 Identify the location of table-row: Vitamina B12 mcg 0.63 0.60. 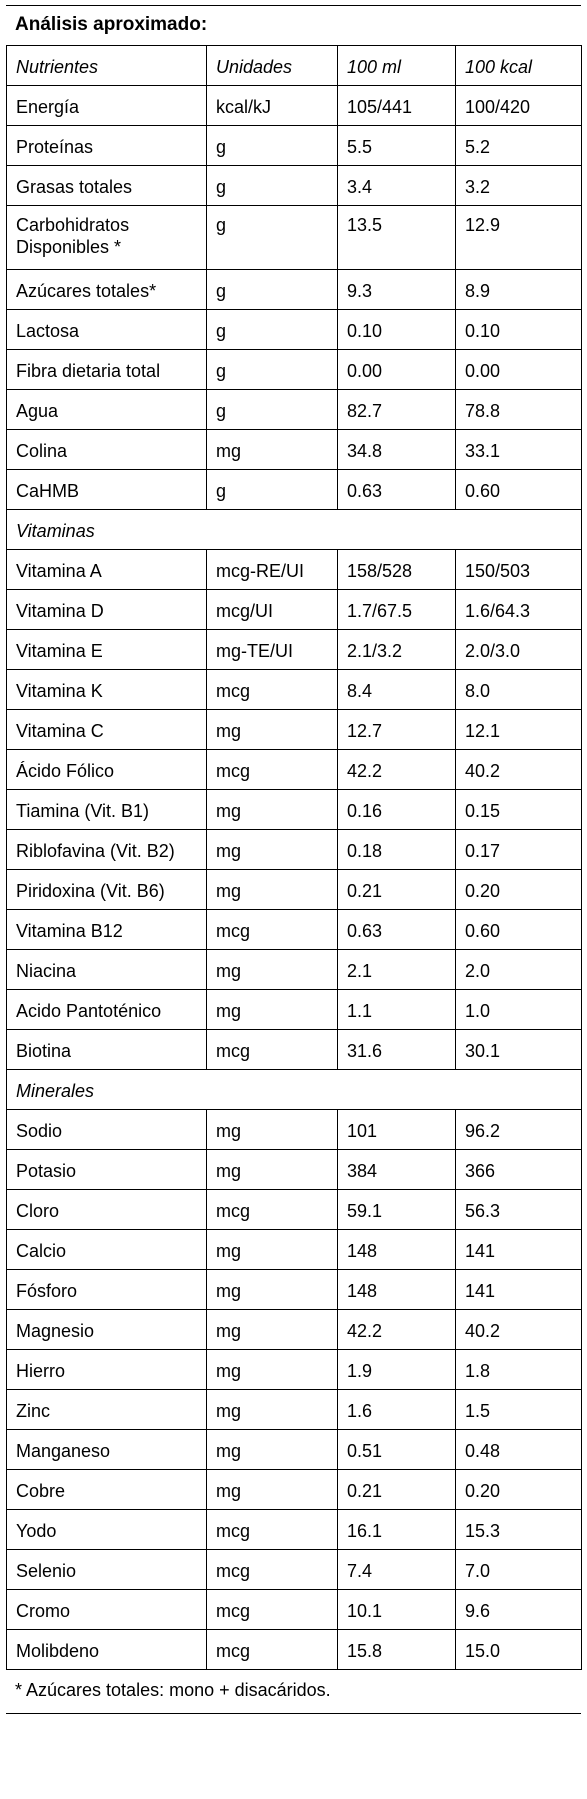
(294, 929).